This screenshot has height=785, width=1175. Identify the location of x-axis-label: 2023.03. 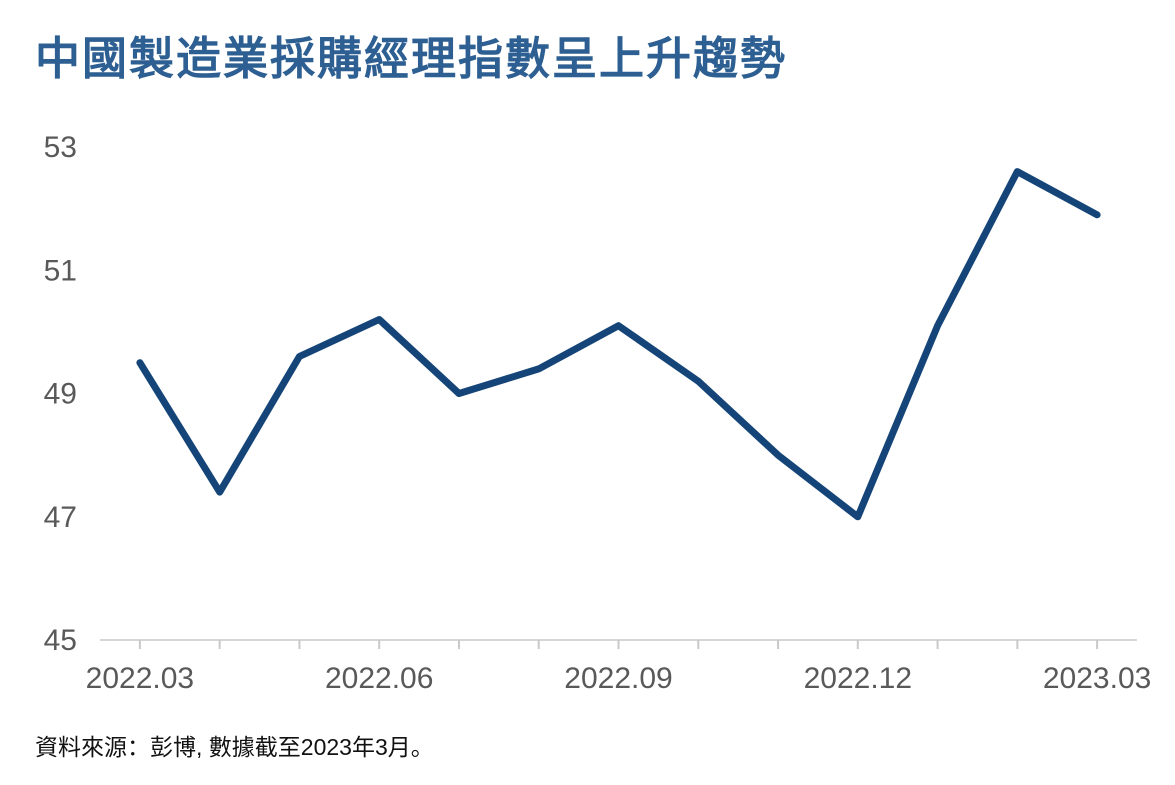
(1097, 678).